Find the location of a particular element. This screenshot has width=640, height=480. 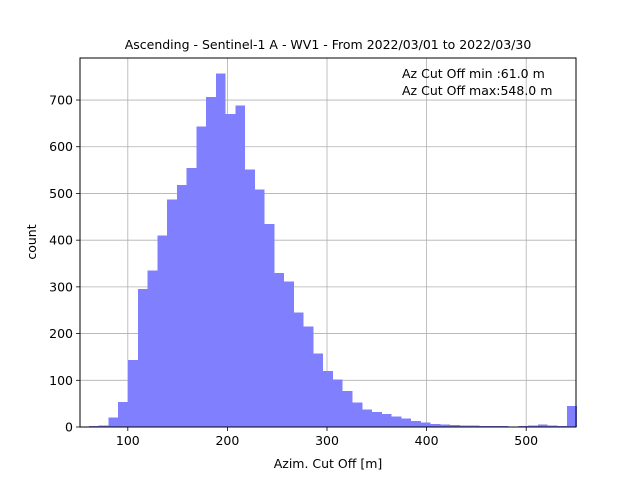

x-axis-label: Azim. Cut Off [m] is located at coordinates (328, 463).